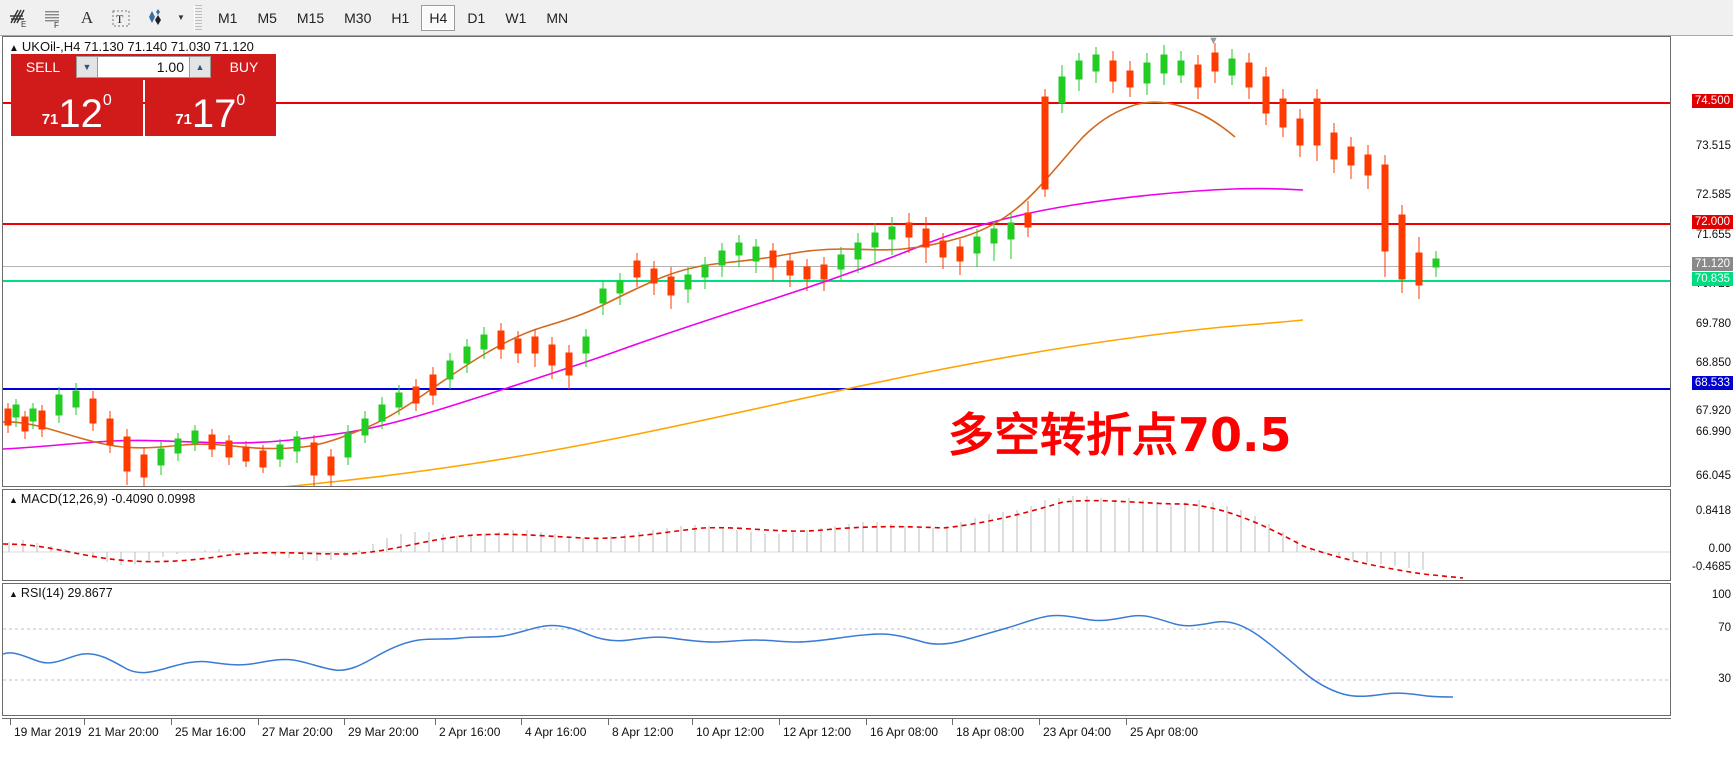 The width and height of the screenshot is (1733, 758). I want to click on price-tick-71655: 71.655, so click(1713, 235).